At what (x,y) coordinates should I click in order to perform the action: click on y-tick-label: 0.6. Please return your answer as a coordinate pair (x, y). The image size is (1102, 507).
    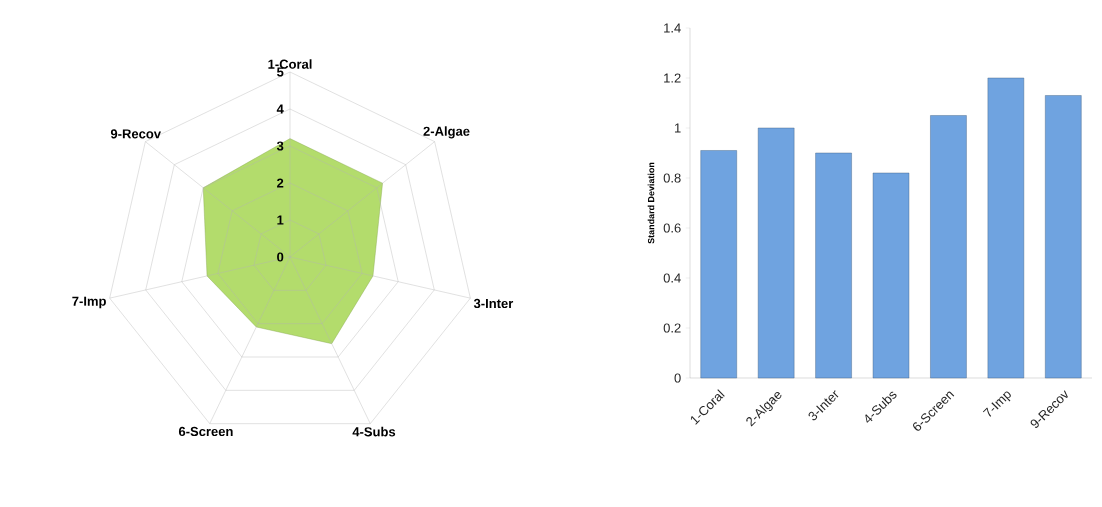
    Looking at the image, I should click on (672, 228).